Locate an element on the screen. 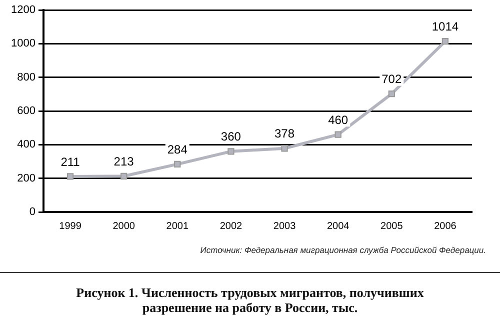  y-tick-label: 0 is located at coordinates (32, 212).